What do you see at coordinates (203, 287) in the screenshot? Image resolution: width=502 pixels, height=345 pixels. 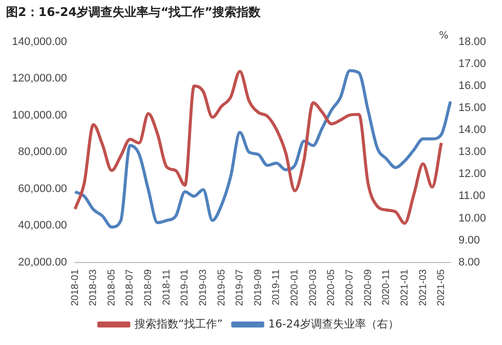 I see `x-tick-label: 2019-03` at bounding box center [203, 287].